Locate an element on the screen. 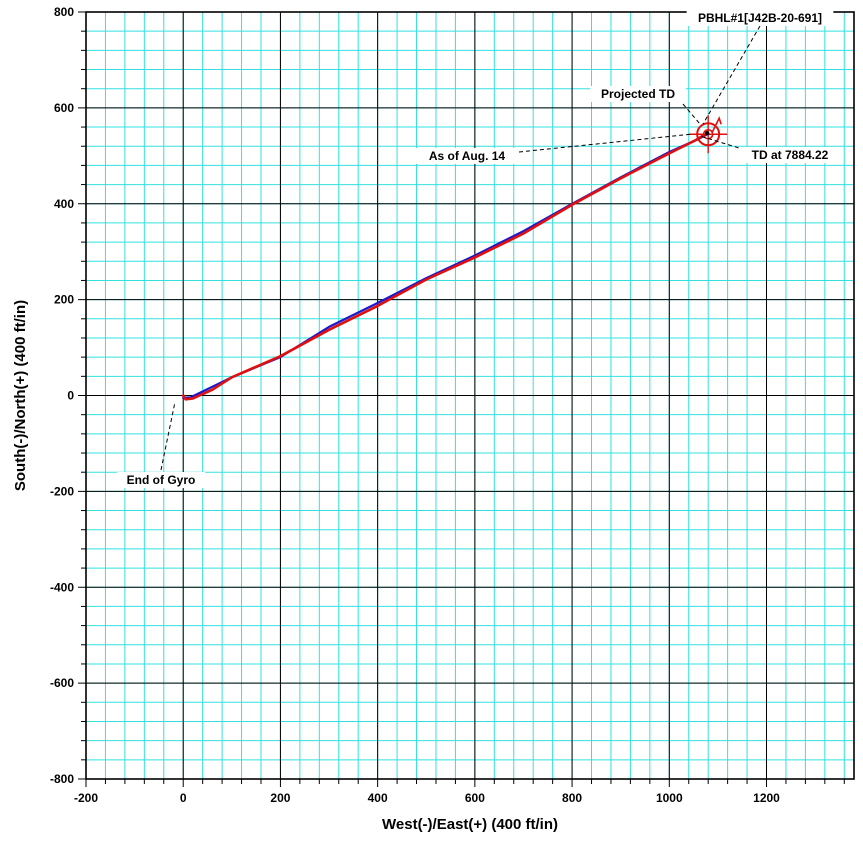 This screenshot has height=849, width=863. target-symbol is located at coordinates (708, 134).